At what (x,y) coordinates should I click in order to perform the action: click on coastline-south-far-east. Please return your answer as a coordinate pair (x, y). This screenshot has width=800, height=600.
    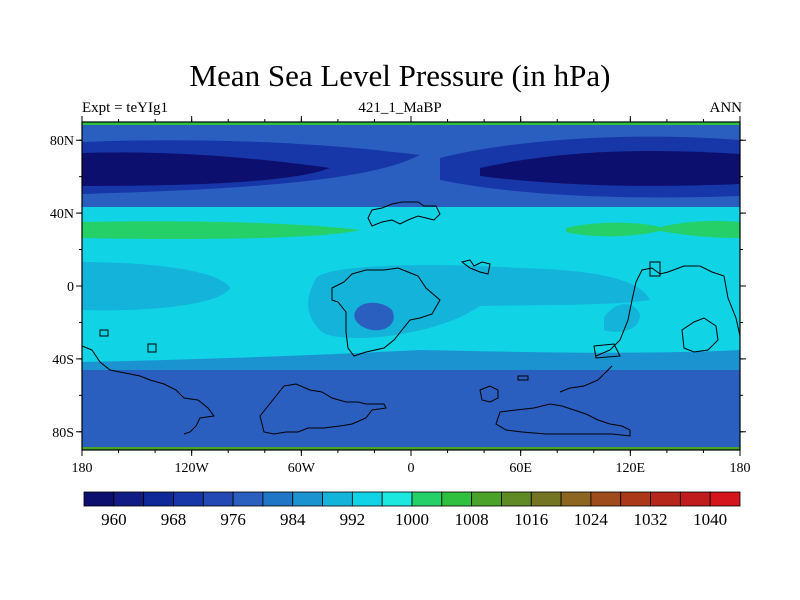
    Looking at the image, I should click on (586, 379).